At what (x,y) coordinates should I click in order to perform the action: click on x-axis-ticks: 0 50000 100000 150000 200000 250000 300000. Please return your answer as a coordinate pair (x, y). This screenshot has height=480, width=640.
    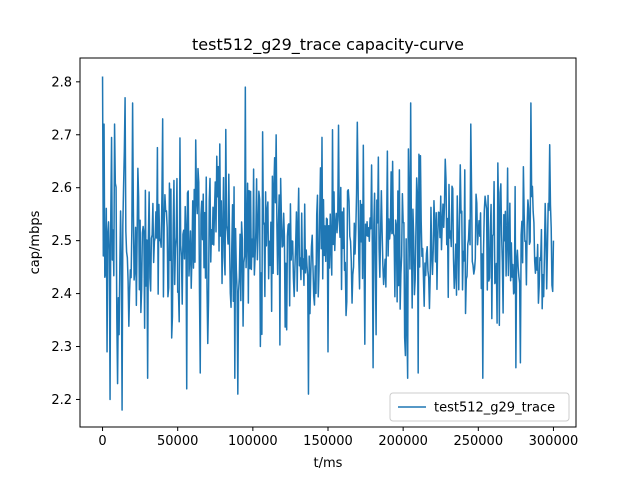
    Looking at the image, I should click on (338, 438).